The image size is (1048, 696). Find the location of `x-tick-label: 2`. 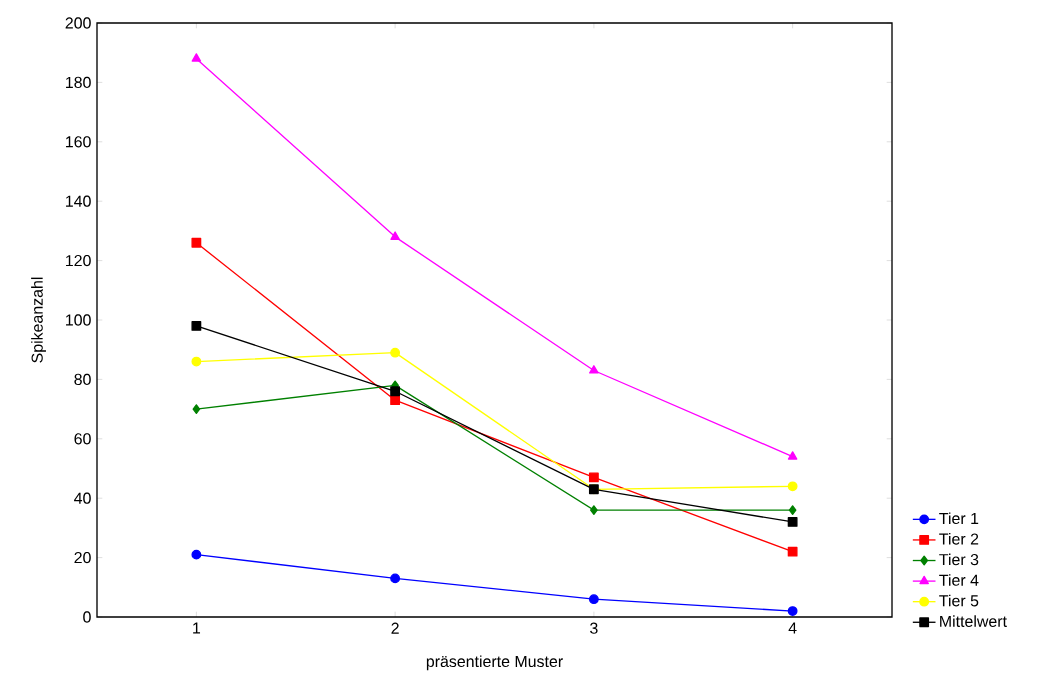

x-tick-label: 2 is located at coordinates (395, 628).